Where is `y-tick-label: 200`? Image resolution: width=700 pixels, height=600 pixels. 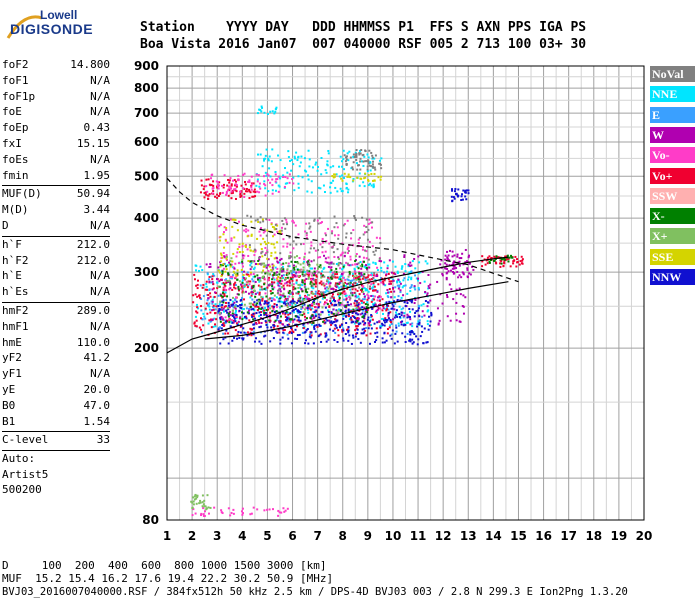
y-tick-label: 200 is located at coordinates (146, 348).